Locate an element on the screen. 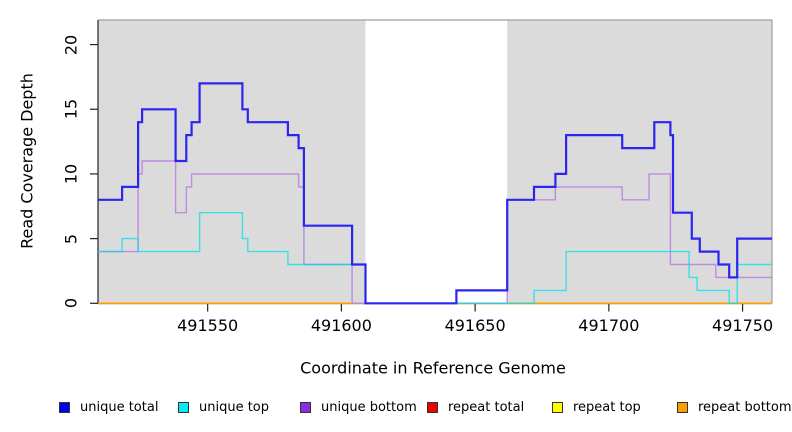  legend-item: unique bottom is located at coordinates (358, 407).